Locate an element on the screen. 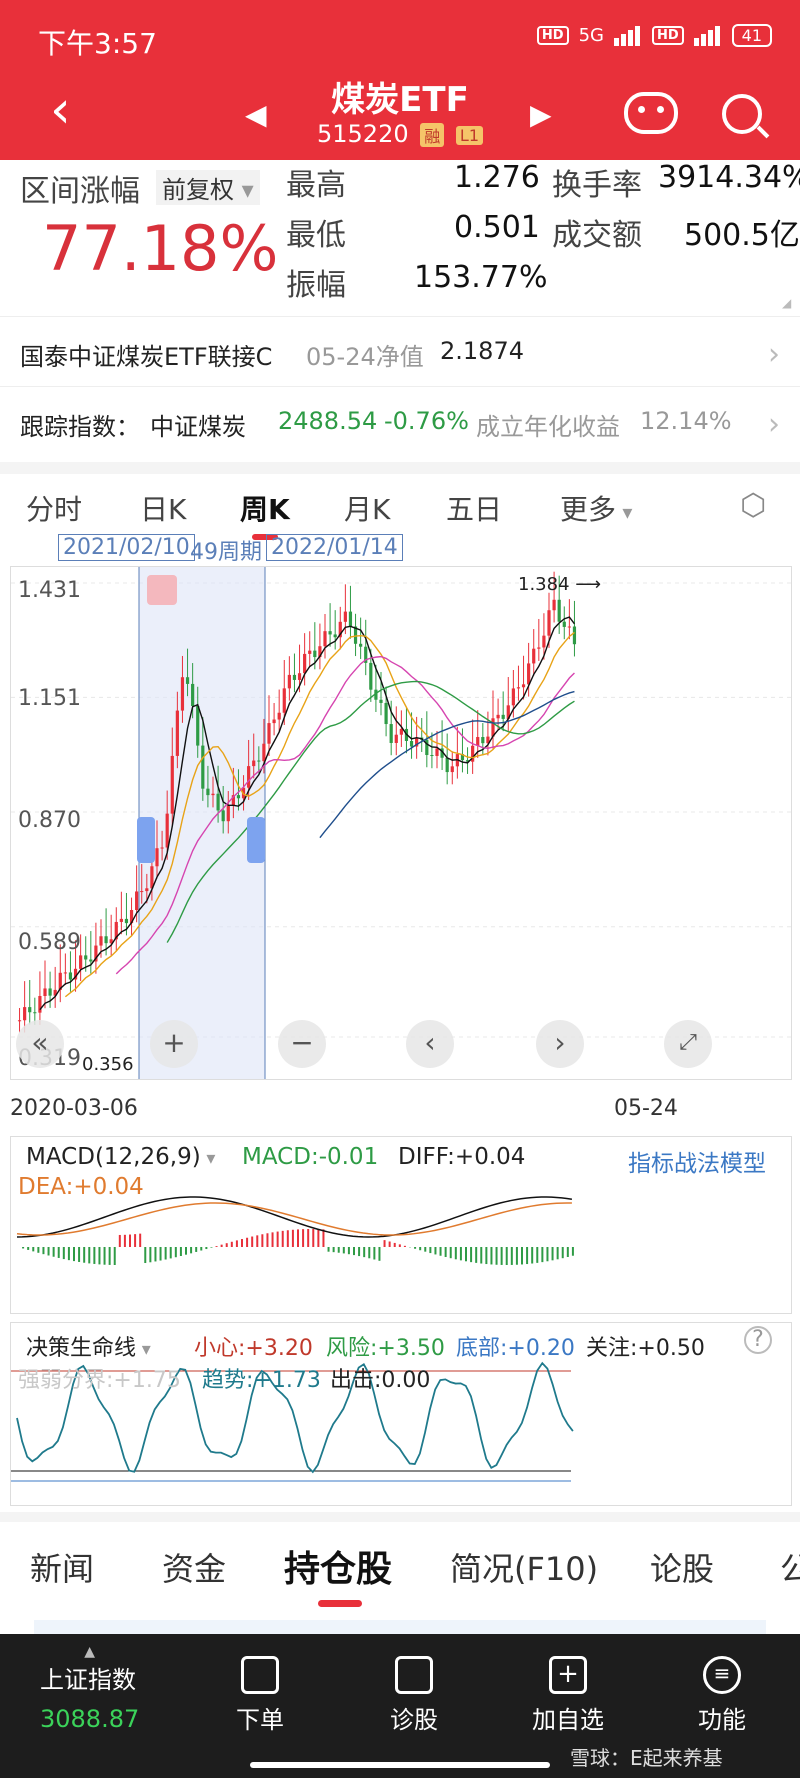  diagnose-icon is located at coordinates (414, 1675).